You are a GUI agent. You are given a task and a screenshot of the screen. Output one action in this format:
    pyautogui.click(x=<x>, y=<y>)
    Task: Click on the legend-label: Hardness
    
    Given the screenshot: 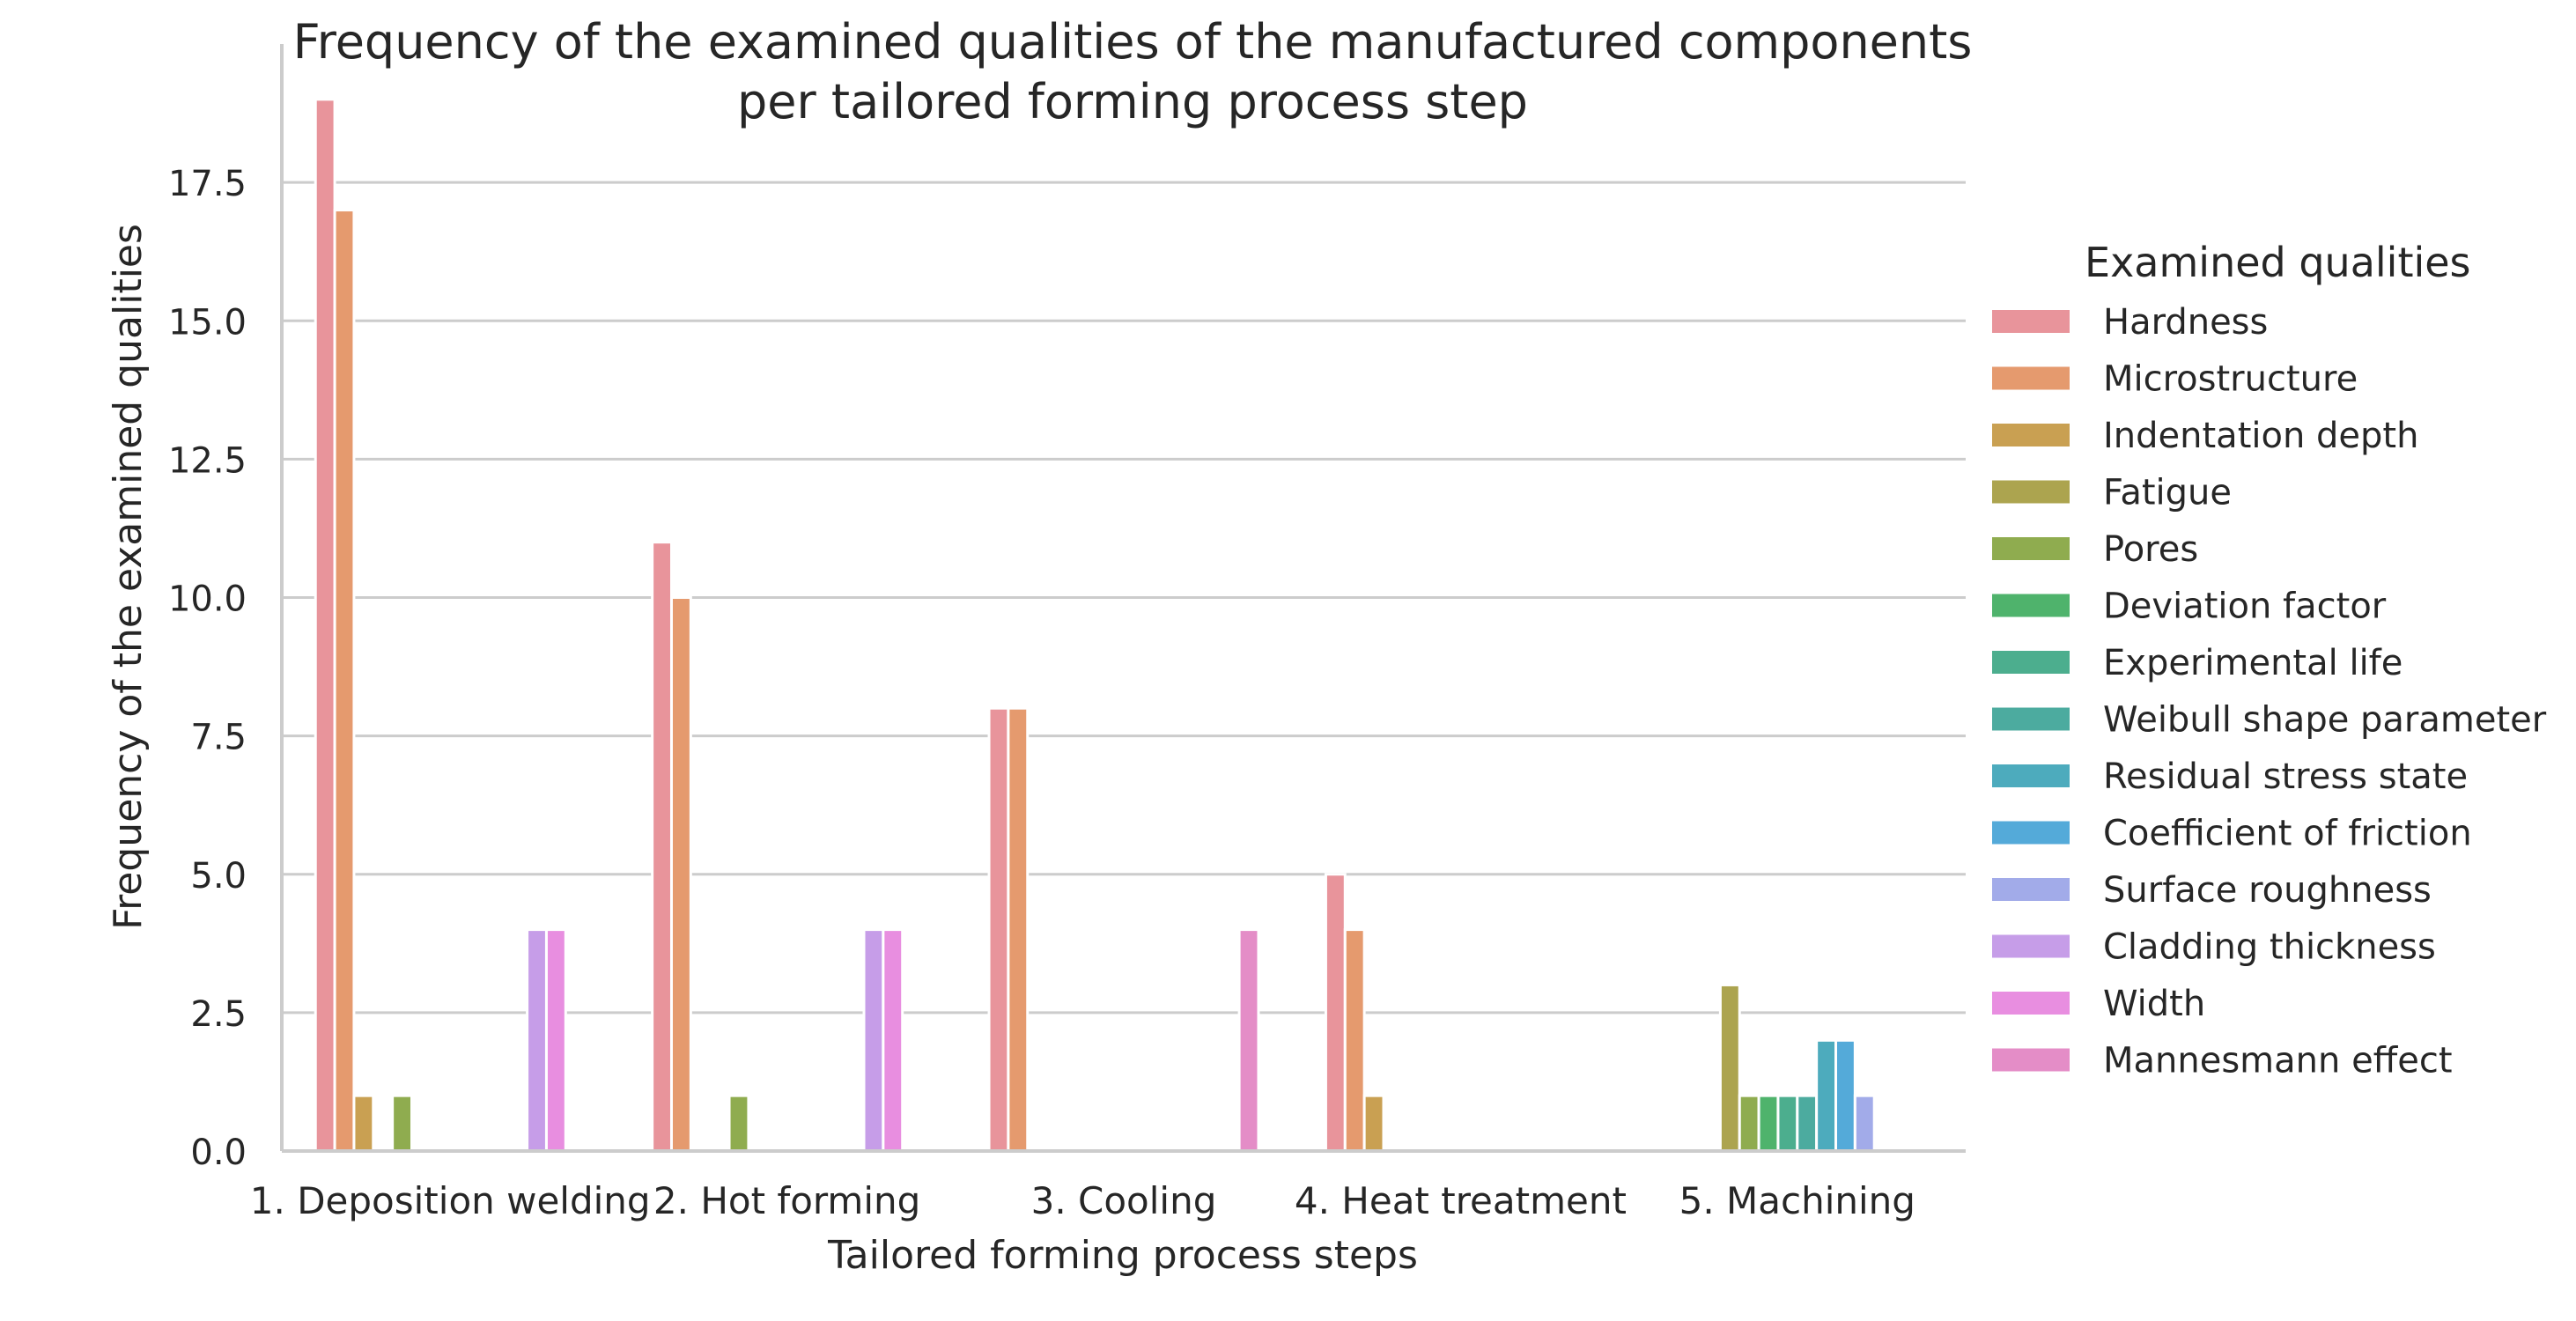 What is the action you would take?
    pyautogui.click(x=2185, y=323)
    